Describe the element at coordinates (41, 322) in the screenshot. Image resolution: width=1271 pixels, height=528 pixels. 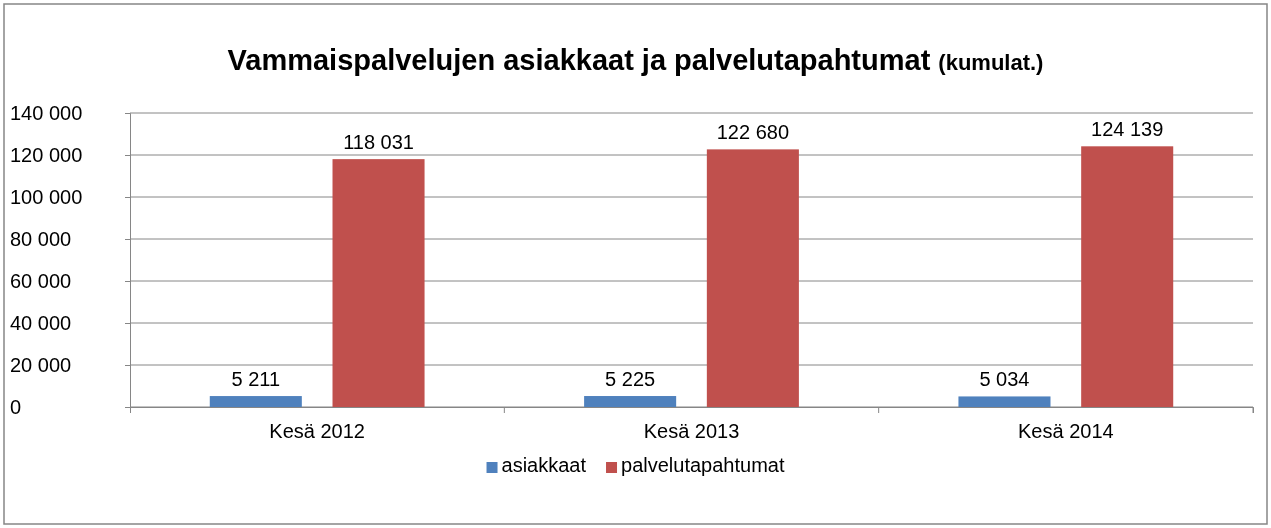
I see `y-tick-label: 40 000` at that location.